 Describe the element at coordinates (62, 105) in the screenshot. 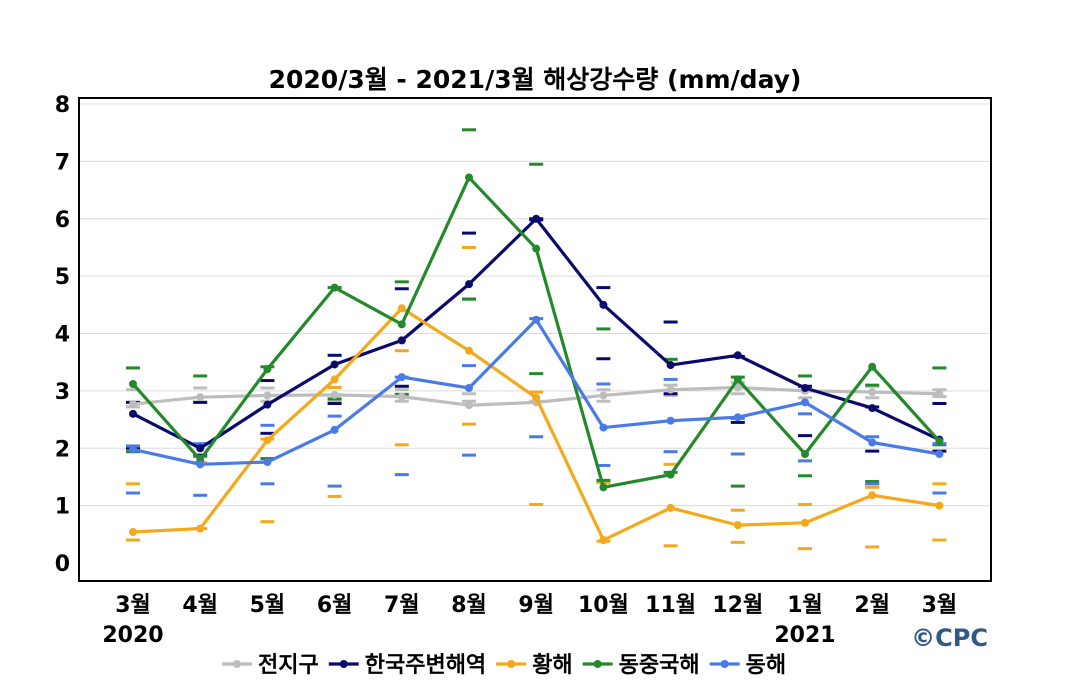

I see `y-tick-label: 8` at that location.